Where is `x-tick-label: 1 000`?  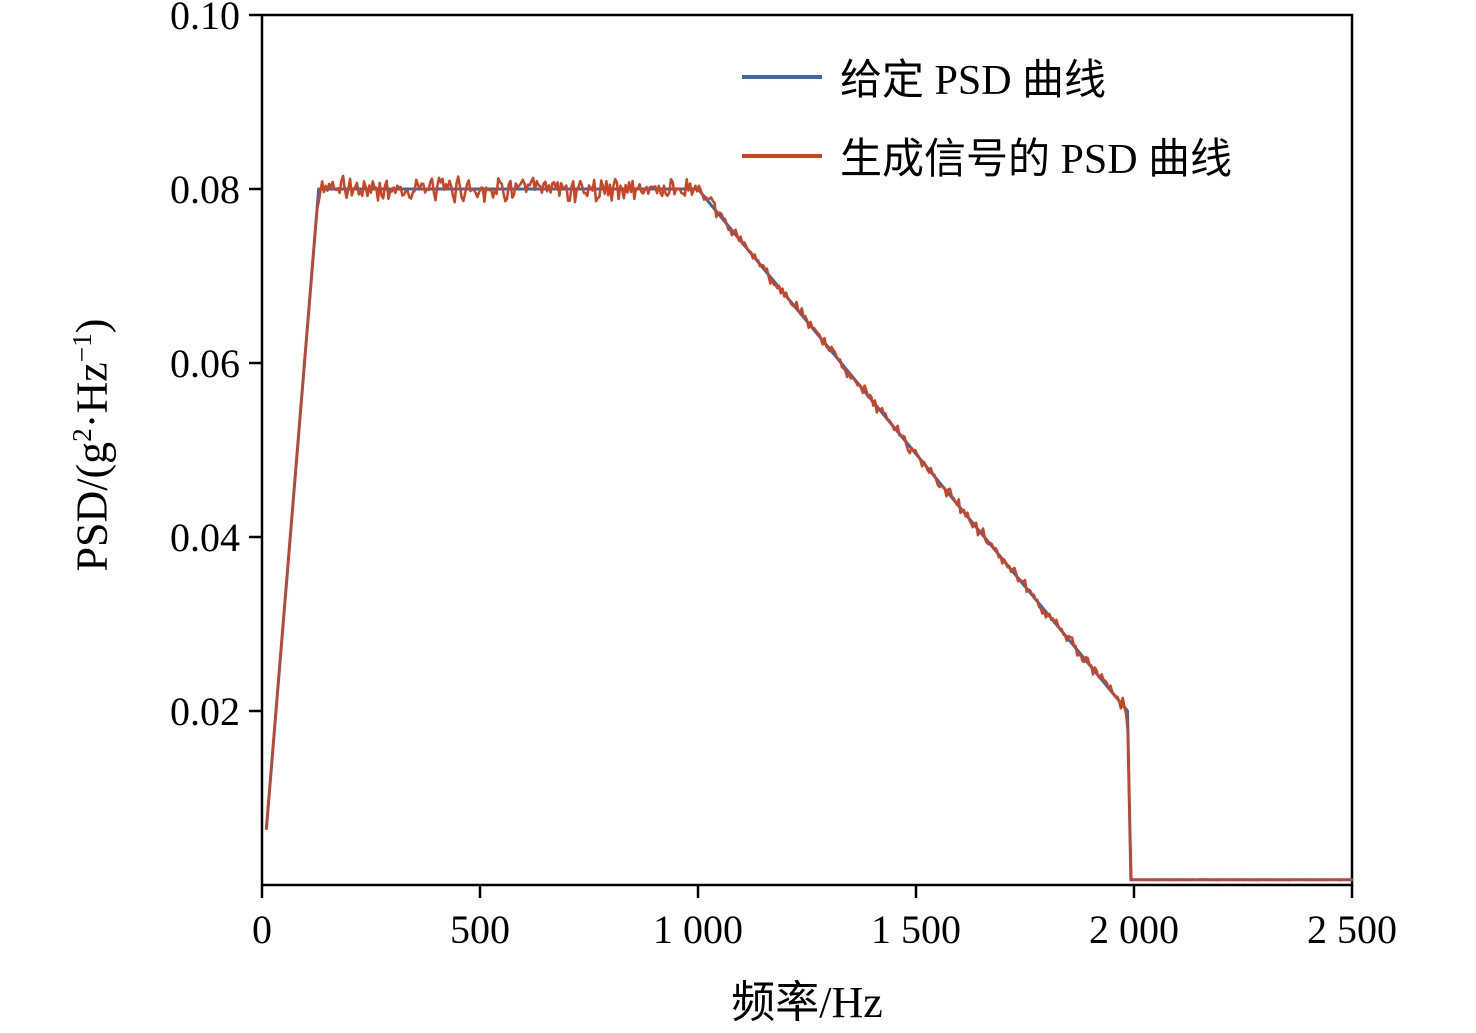 x-tick-label: 1 000 is located at coordinates (698, 929).